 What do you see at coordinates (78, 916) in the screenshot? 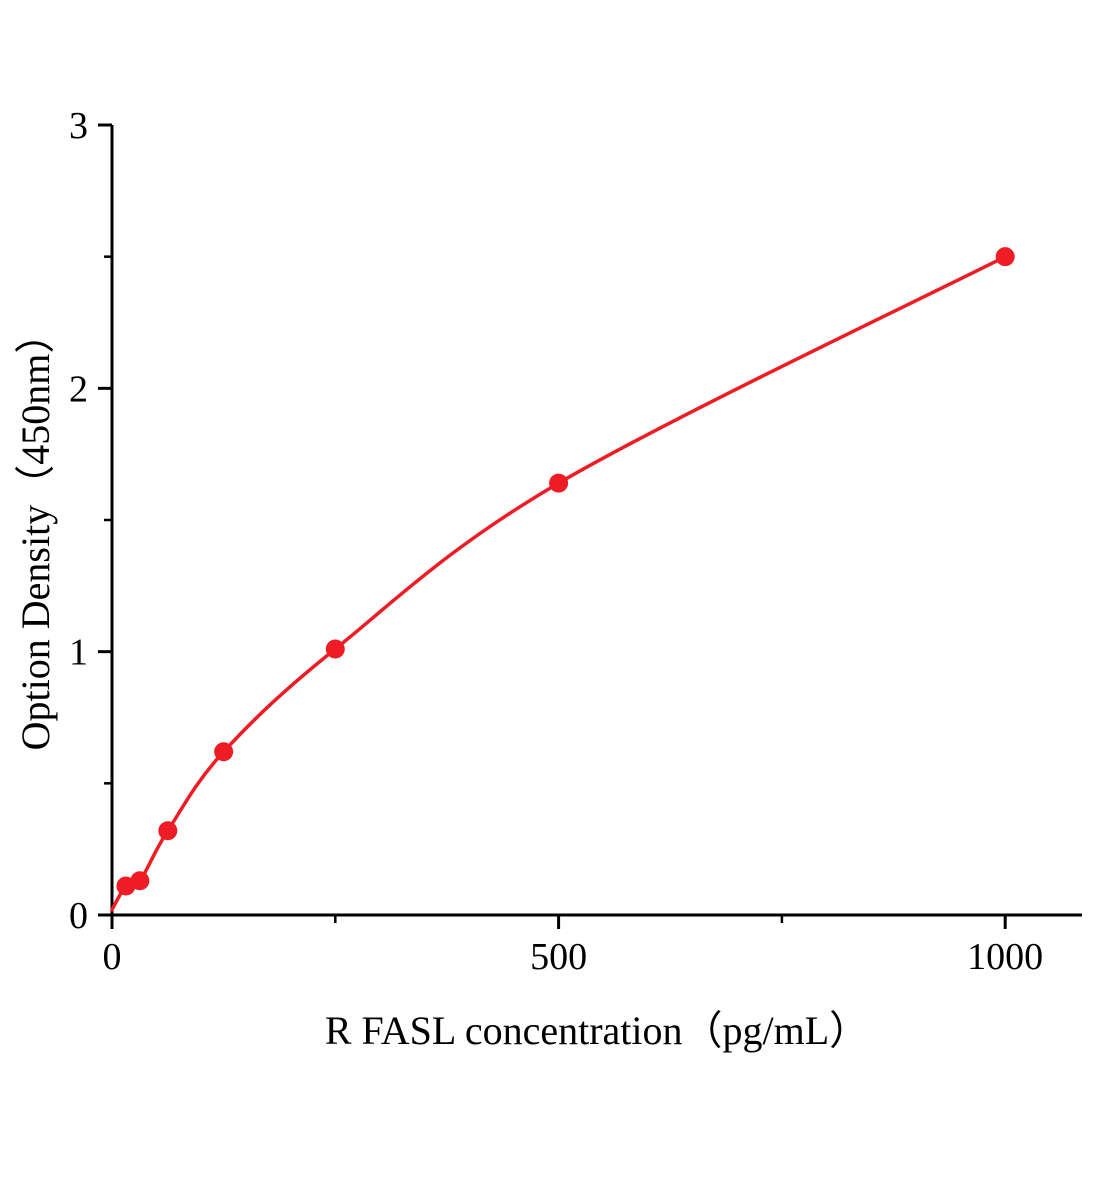
I see `y-tick-label: 0` at bounding box center [78, 916].